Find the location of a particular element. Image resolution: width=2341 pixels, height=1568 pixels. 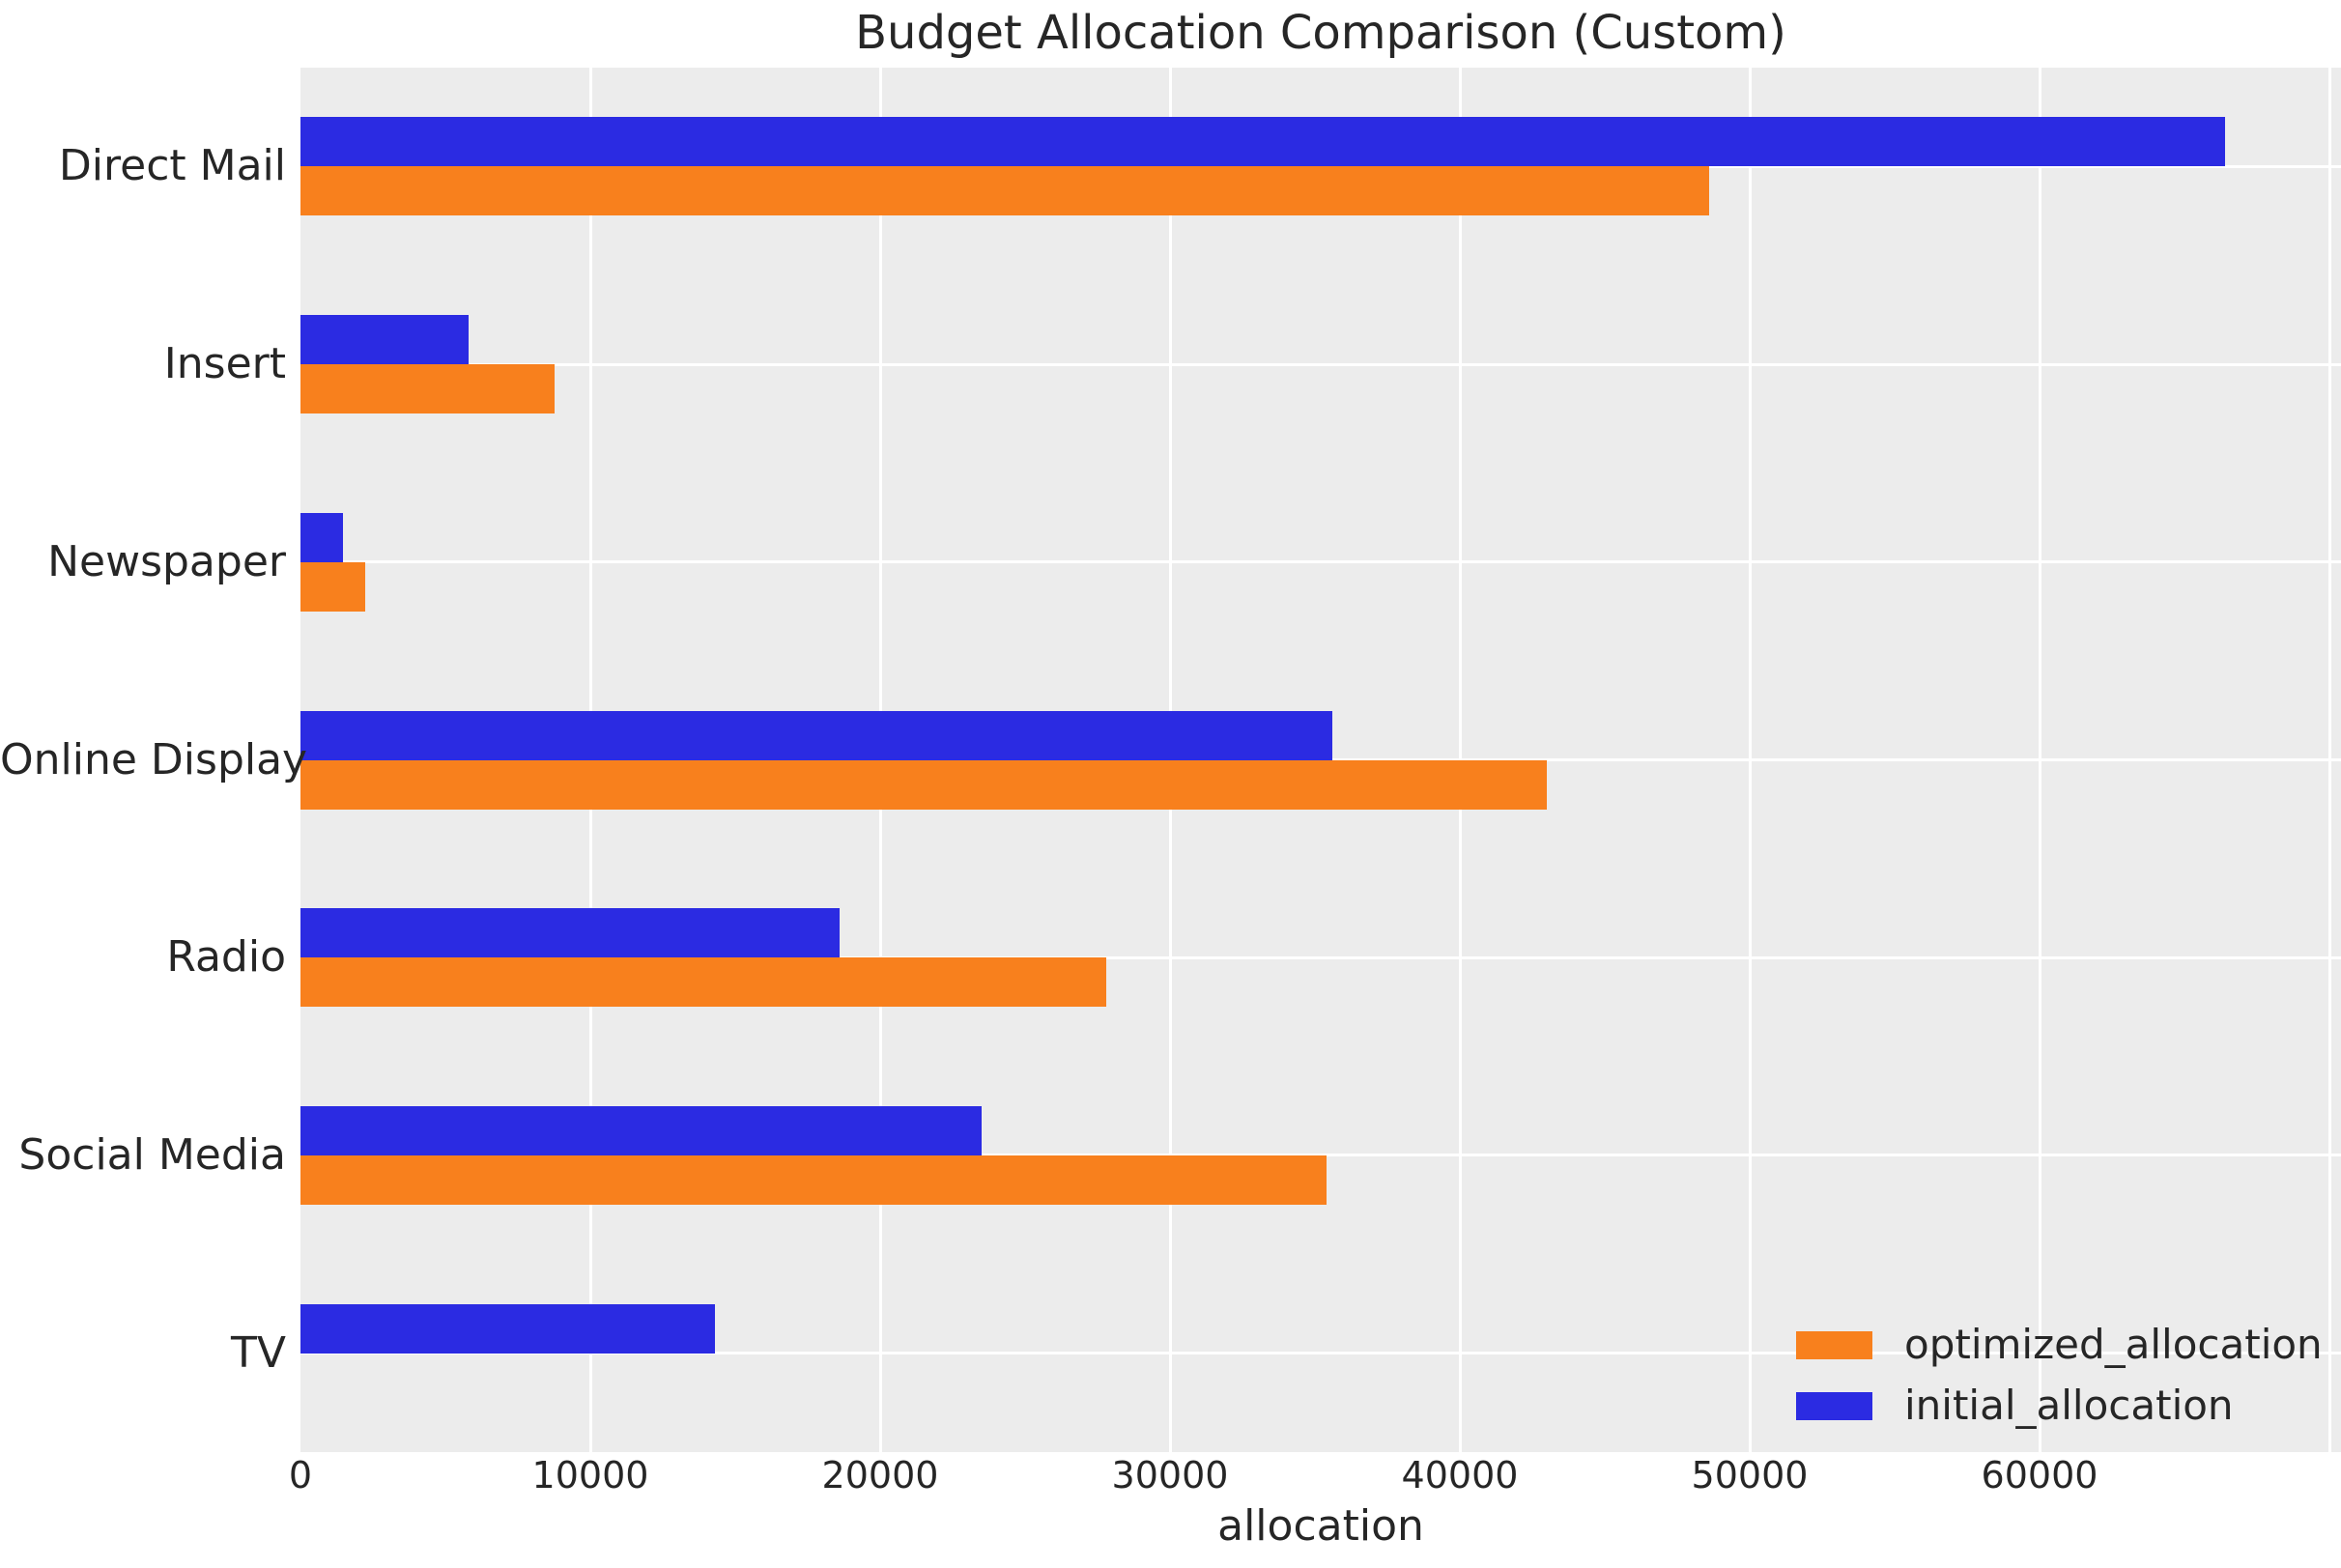

y-tick-label-direct-mail: Direct Mail is located at coordinates (172, 166).